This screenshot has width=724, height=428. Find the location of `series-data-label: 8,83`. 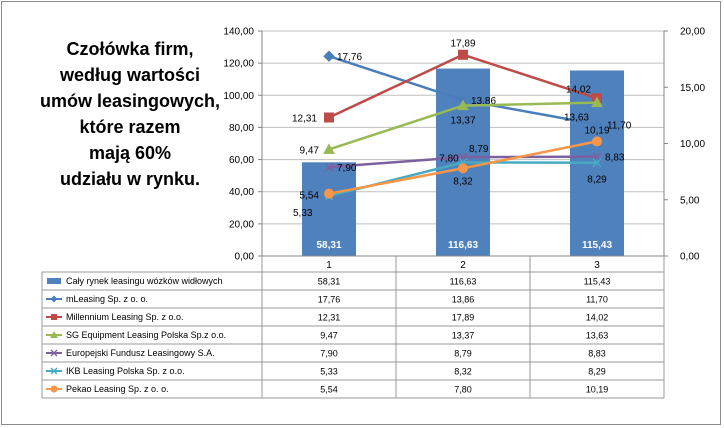

series-data-label: 8,83 is located at coordinates (615, 158).